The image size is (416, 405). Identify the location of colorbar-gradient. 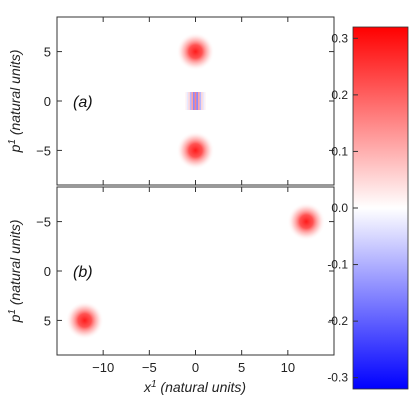
(380, 208).